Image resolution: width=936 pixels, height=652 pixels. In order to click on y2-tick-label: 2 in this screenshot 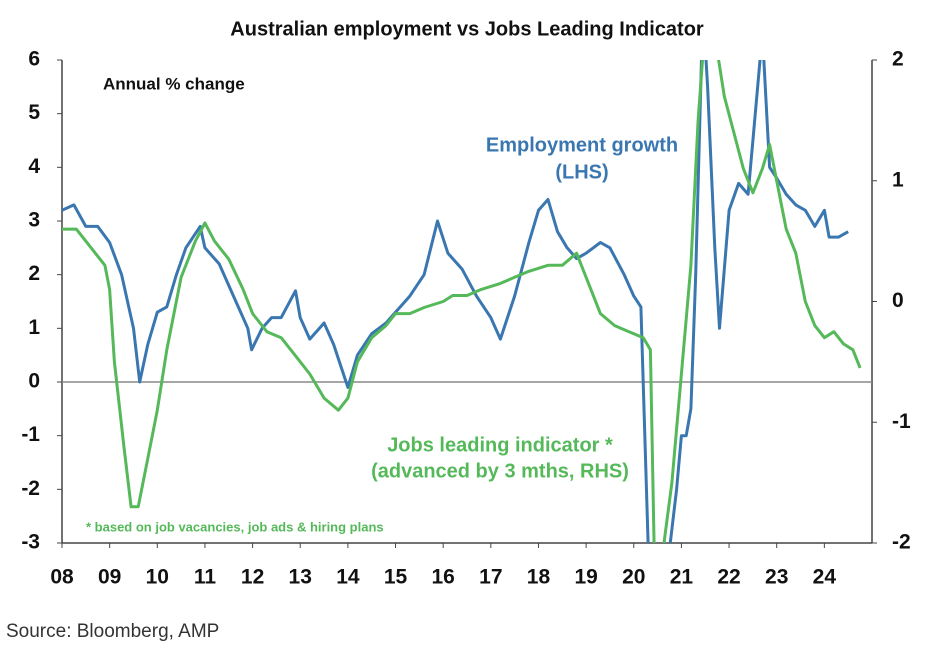, I will do `click(898, 59)`.